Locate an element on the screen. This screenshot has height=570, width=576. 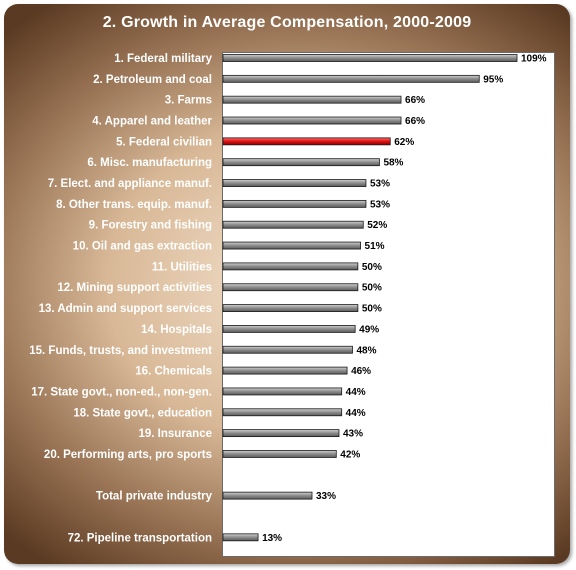
value-label: 33% is located at coordinates (326, 496).